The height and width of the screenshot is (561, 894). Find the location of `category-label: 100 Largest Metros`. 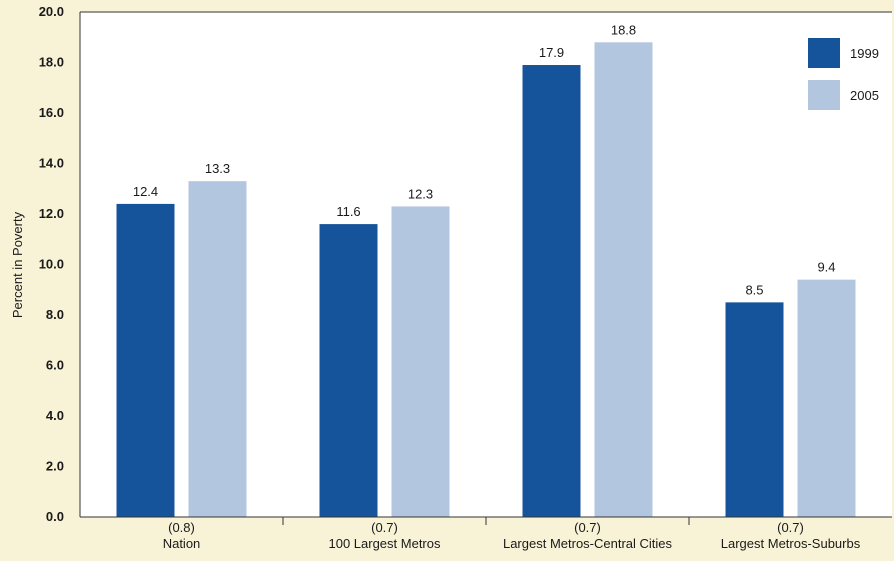

category-label: 100 Largest Metros is located at coordinates (384, 543).